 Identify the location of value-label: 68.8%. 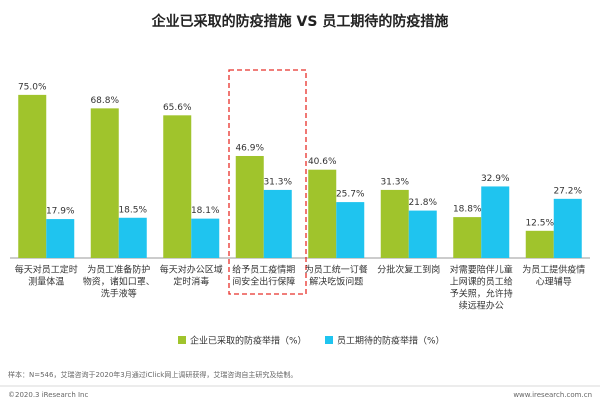
(104, 101).